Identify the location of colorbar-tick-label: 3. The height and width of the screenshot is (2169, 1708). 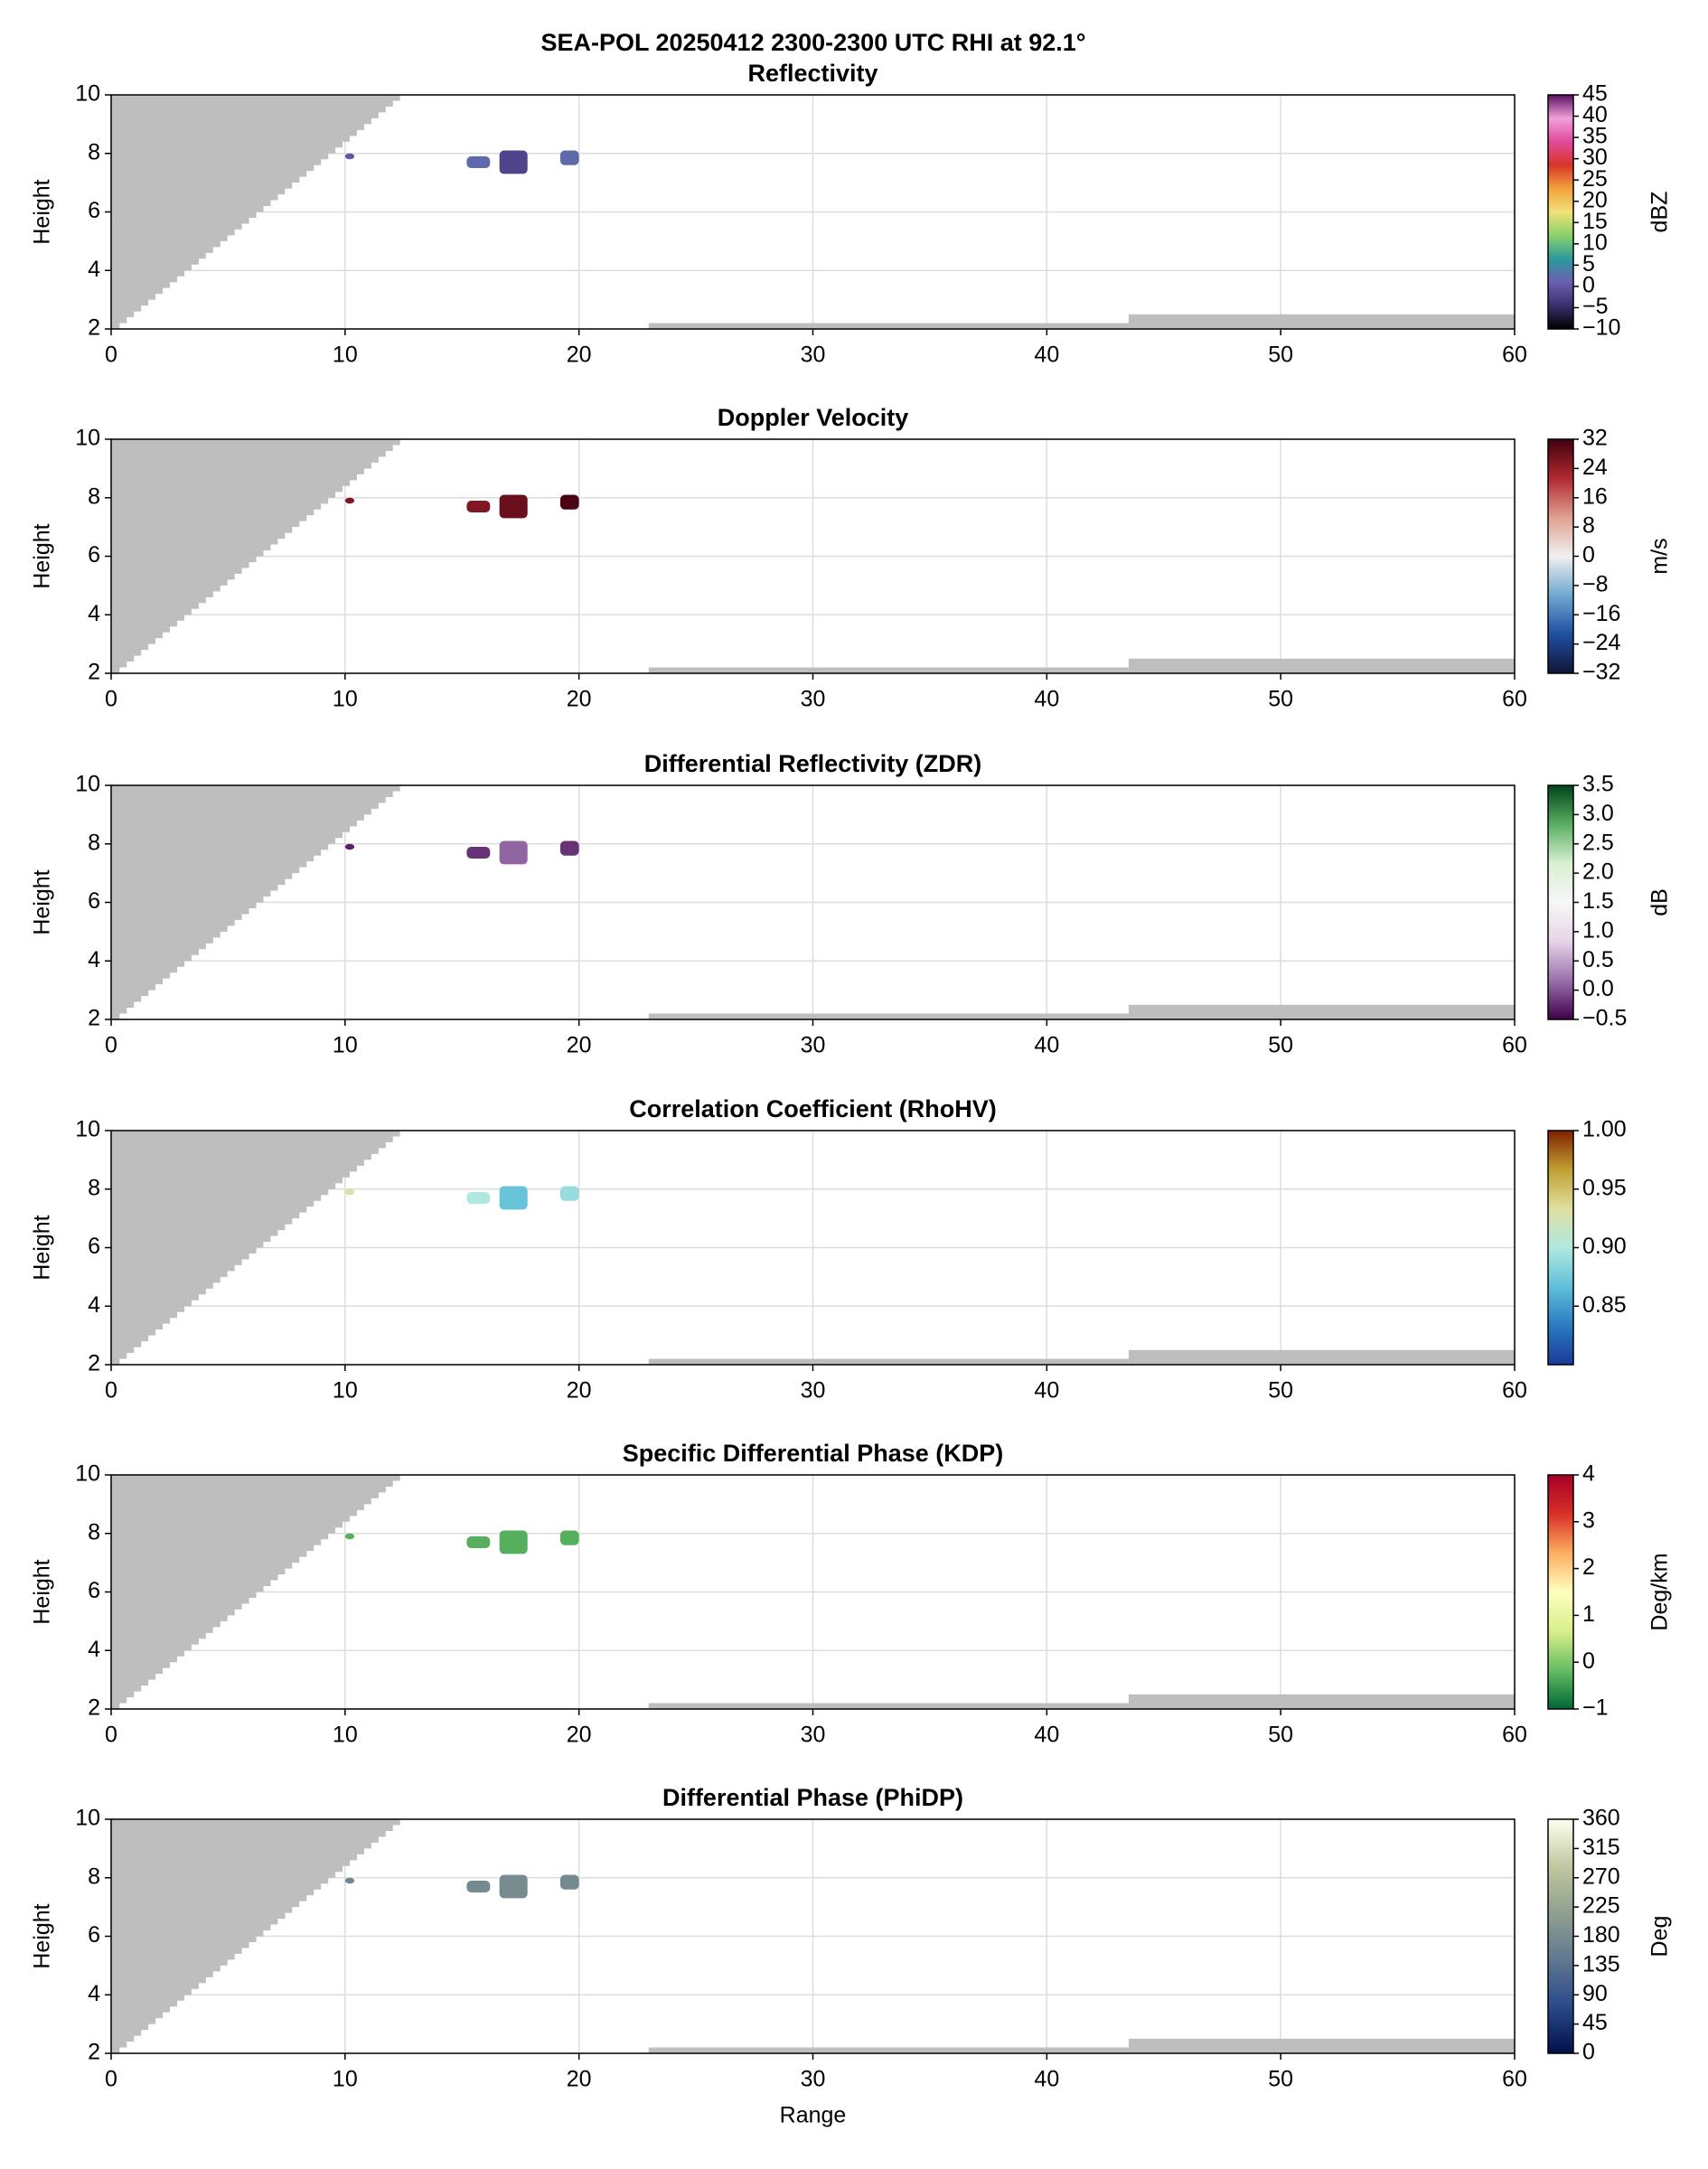
(1588, 1520).